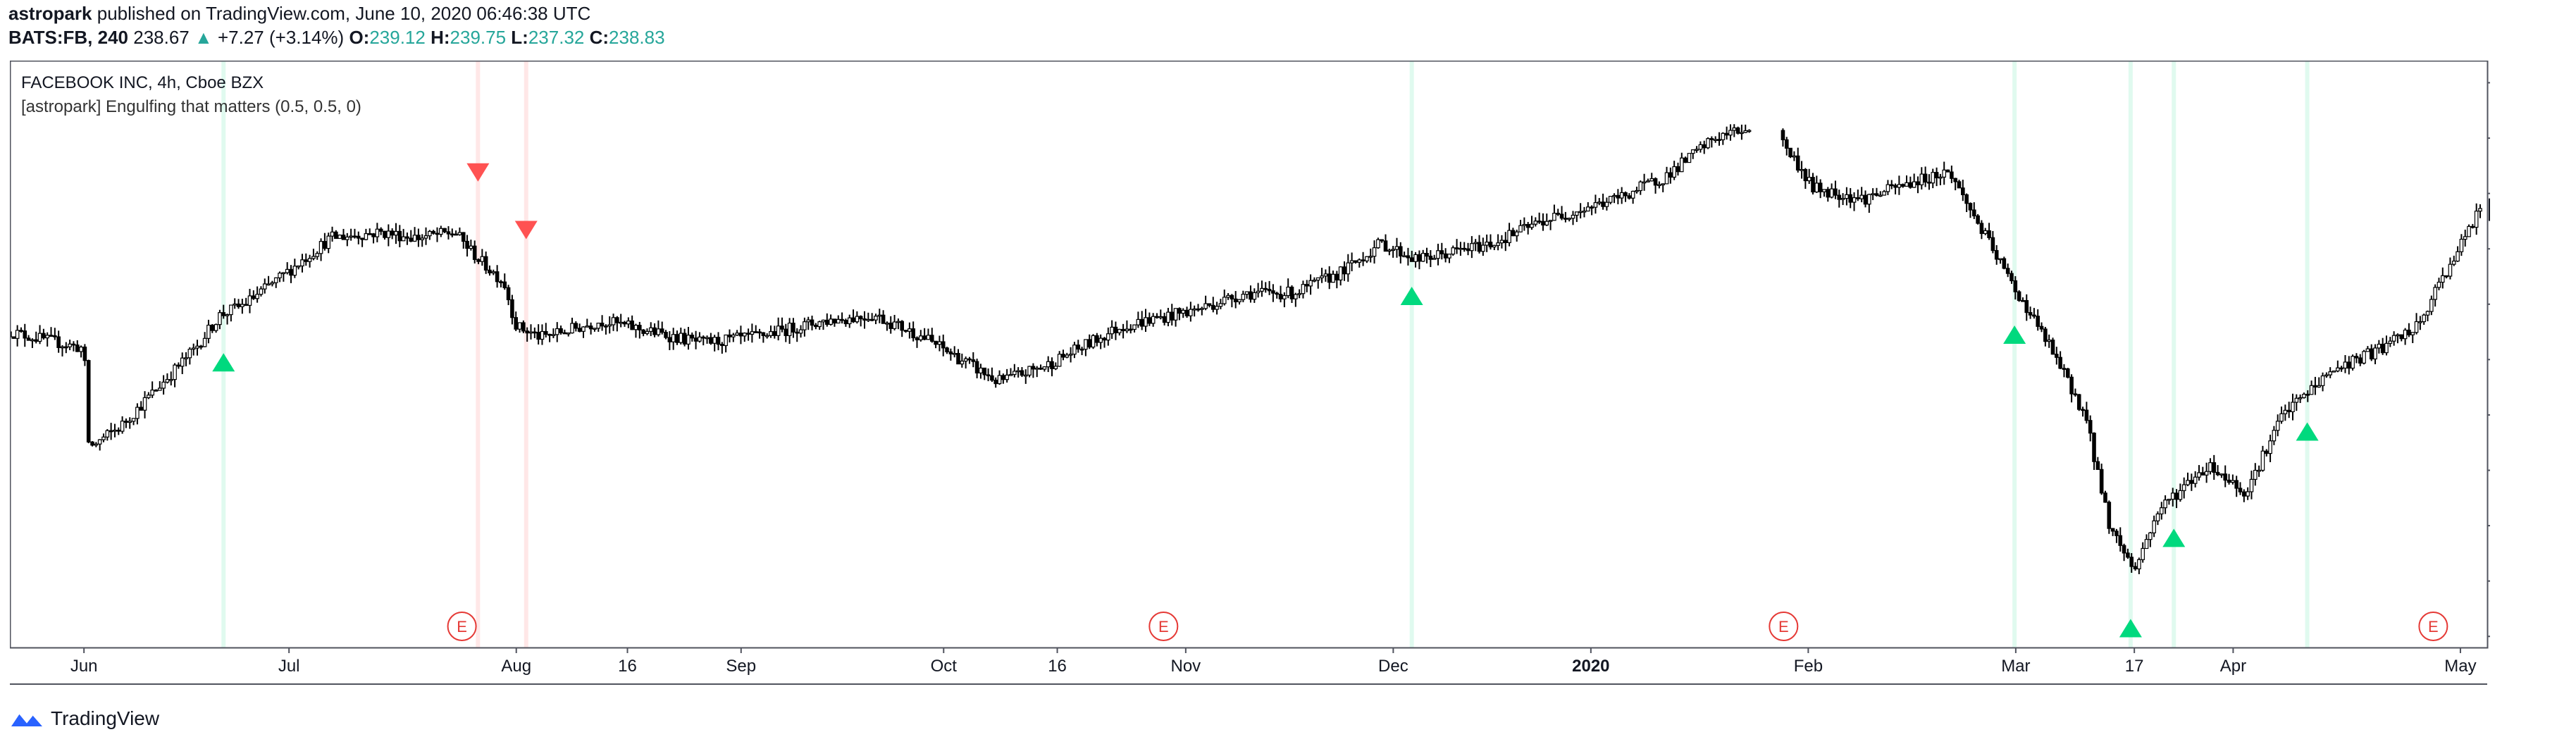 The height and width of the screenshot is (744, 2576). What do you see at coordinates (84, 719) in the screenshot?
I see `brand-footer: TradingView` at bounding box center [84, 719].